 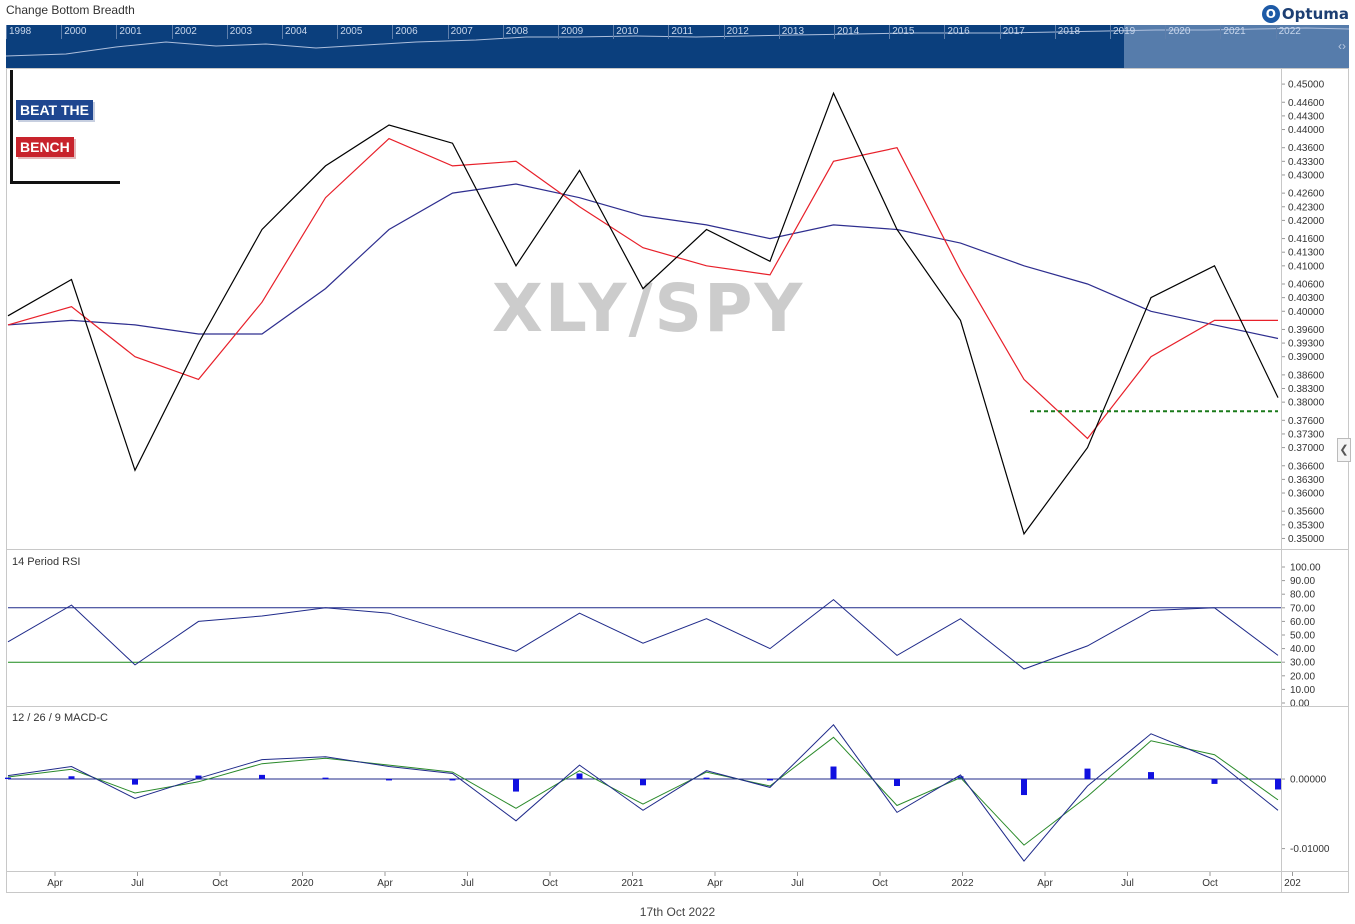 I want to click on x-axis-tick-label: Apr, so click(x=385, y=883).